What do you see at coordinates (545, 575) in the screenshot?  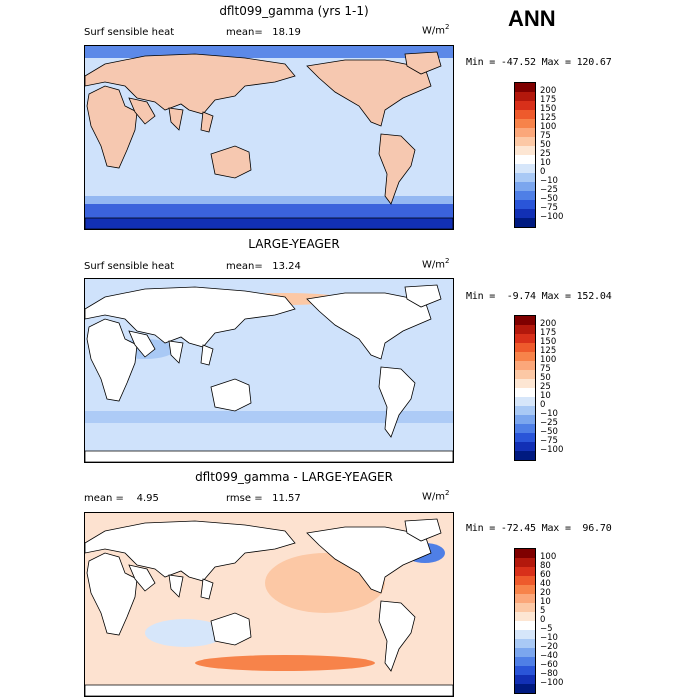 I see `colorbar-tick-label: 60` at bounding box center [545, 575].